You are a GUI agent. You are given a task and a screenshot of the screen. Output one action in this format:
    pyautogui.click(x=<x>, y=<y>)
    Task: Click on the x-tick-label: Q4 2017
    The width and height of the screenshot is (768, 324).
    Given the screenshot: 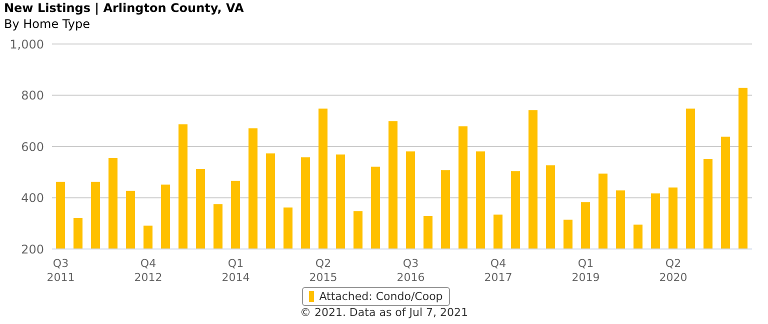 What is the action you would take?
    pyautogui.click(x=498, y=270)
    